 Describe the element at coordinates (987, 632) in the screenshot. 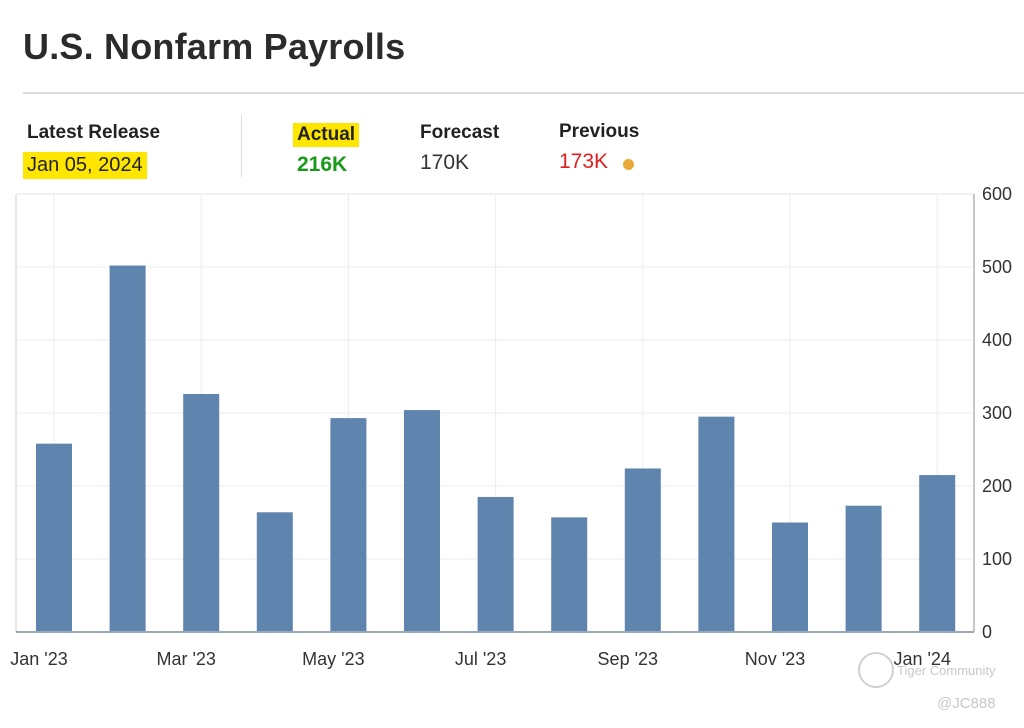

I see `y-tick-label: 0` at that location.